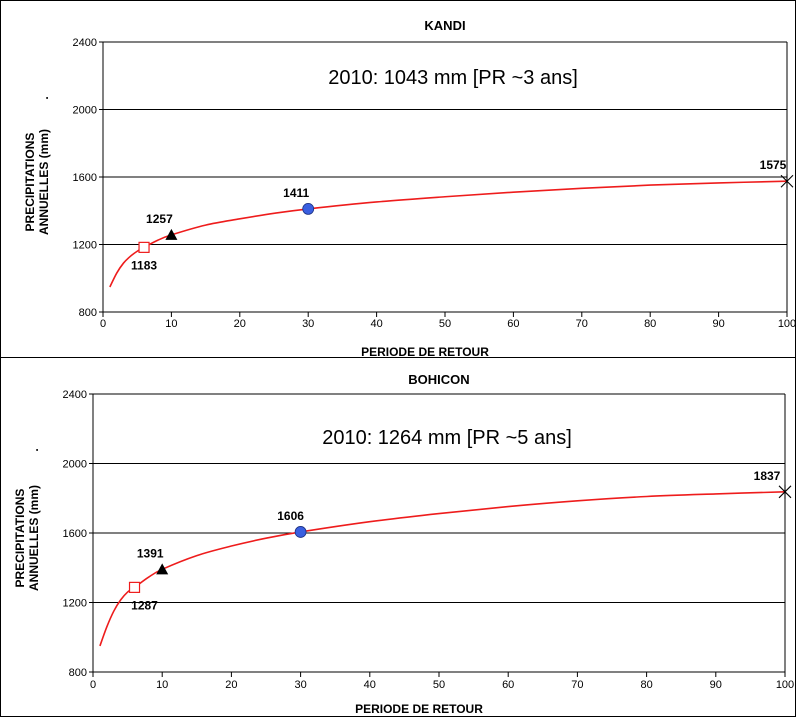 Image resolution: width=796 pixels, height=717 pixels. I want to click on chart-title: KANDI, so click(444, 25).